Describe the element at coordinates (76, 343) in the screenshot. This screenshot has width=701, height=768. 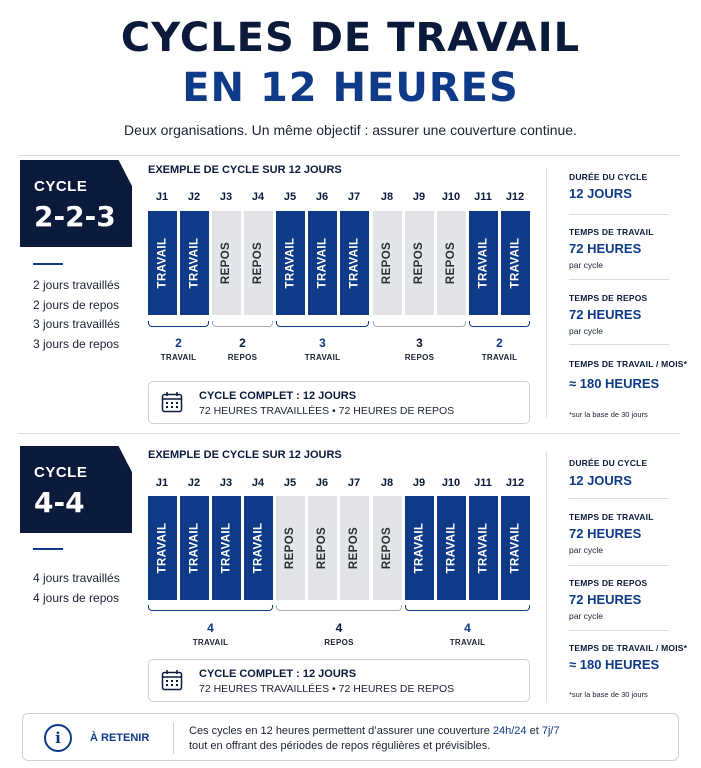
I see `description-line: 3 jours de repos` at that location.